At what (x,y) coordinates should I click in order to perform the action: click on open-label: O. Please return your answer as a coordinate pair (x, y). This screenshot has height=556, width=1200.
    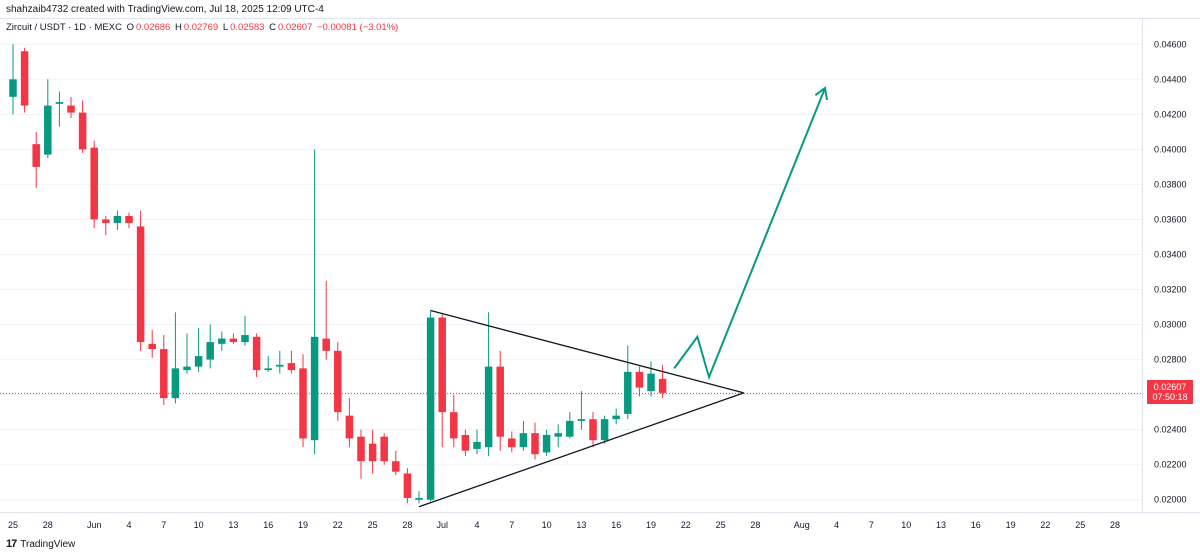
    Looking at the image, I should click on (130, 27).